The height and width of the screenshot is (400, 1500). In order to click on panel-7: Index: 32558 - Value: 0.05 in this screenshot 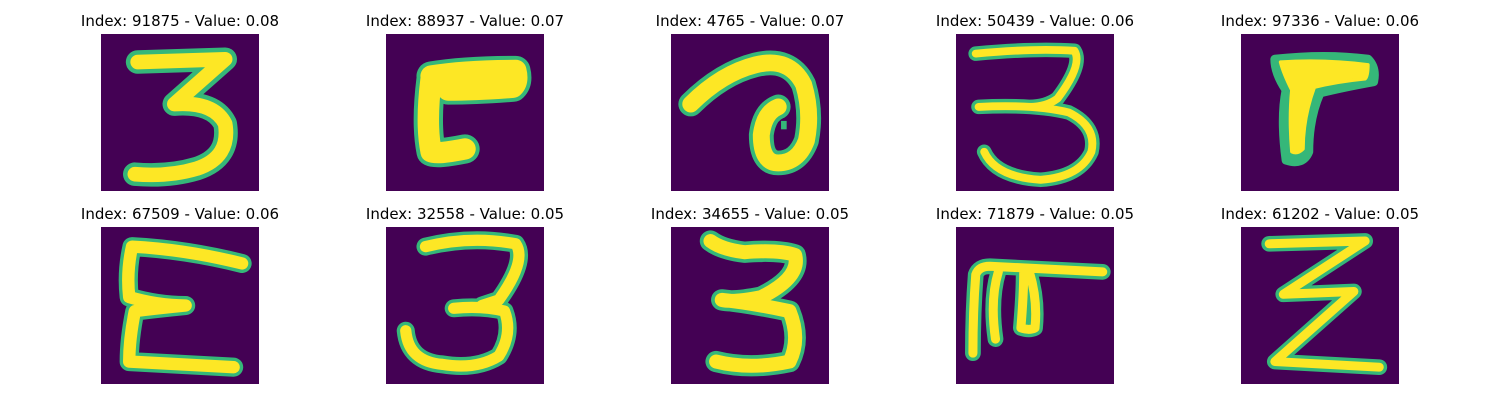, I will do `click(465, 300)`.